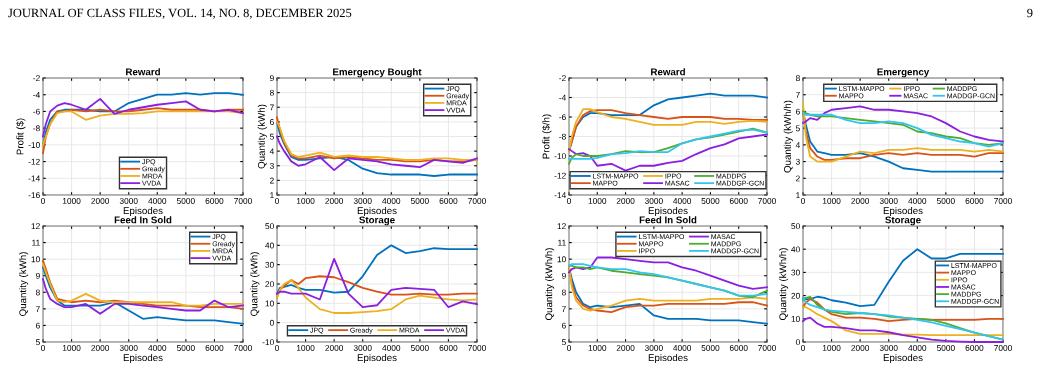  Describe the element at coordinates (143, 220) in the screenshot. I see `chart-title: Feed In Sold` at that location.